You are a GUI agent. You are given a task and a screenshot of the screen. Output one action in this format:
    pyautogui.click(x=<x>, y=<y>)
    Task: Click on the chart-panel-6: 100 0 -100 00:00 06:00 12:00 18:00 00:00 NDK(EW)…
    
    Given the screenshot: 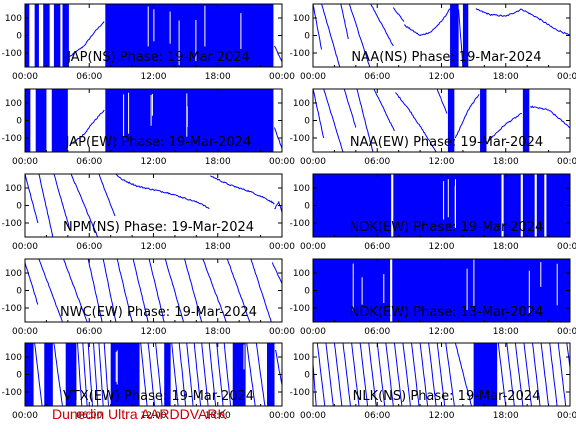 What is the action you would take?
    pyautogui.click(x=433, y=212)
    